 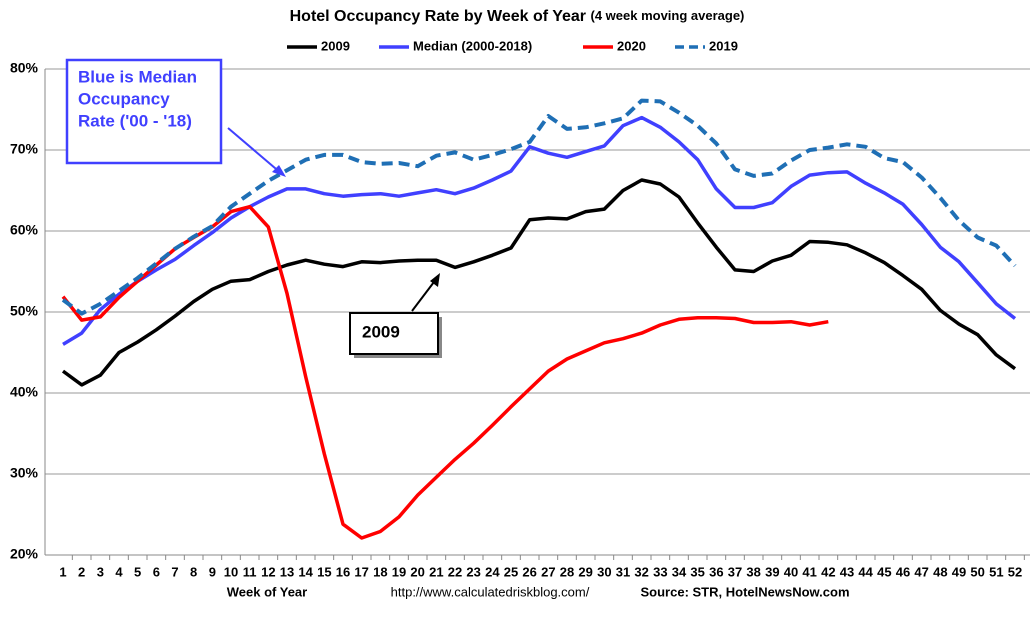 I want to click on source: Source: STR, HotelNewsNow.com, so click(x=745, y=591).